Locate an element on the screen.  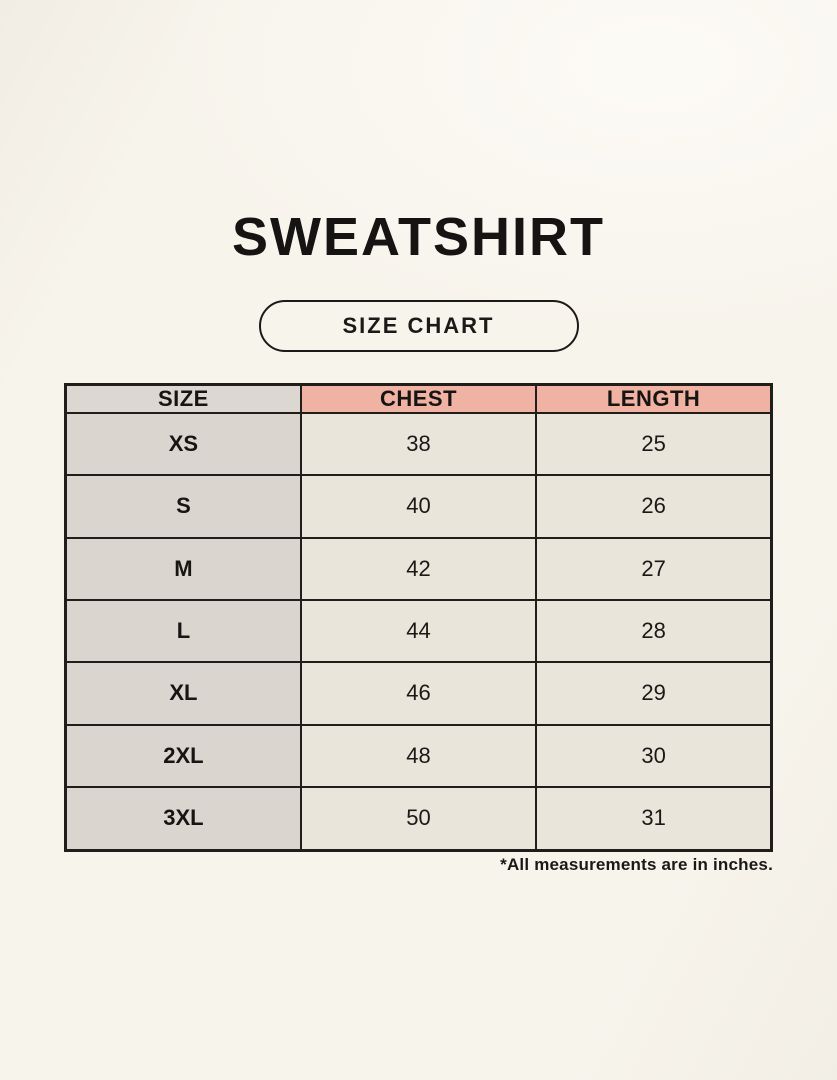
table-row: 2XL 48 30 is located at coordinates (418, 755).